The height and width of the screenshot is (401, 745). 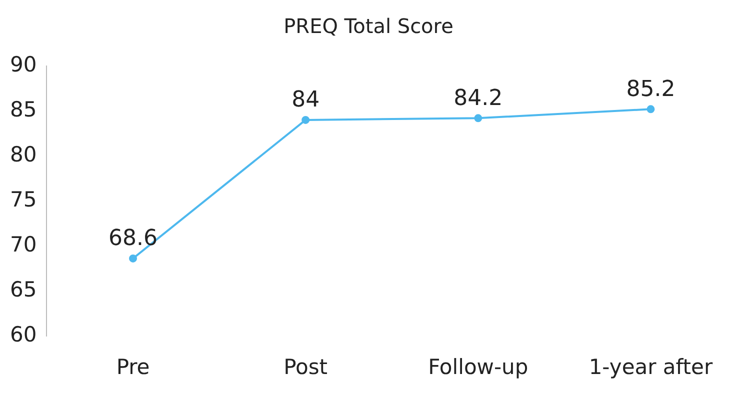 I want to click on data-label: 68.6, so click(x=133, y=239).